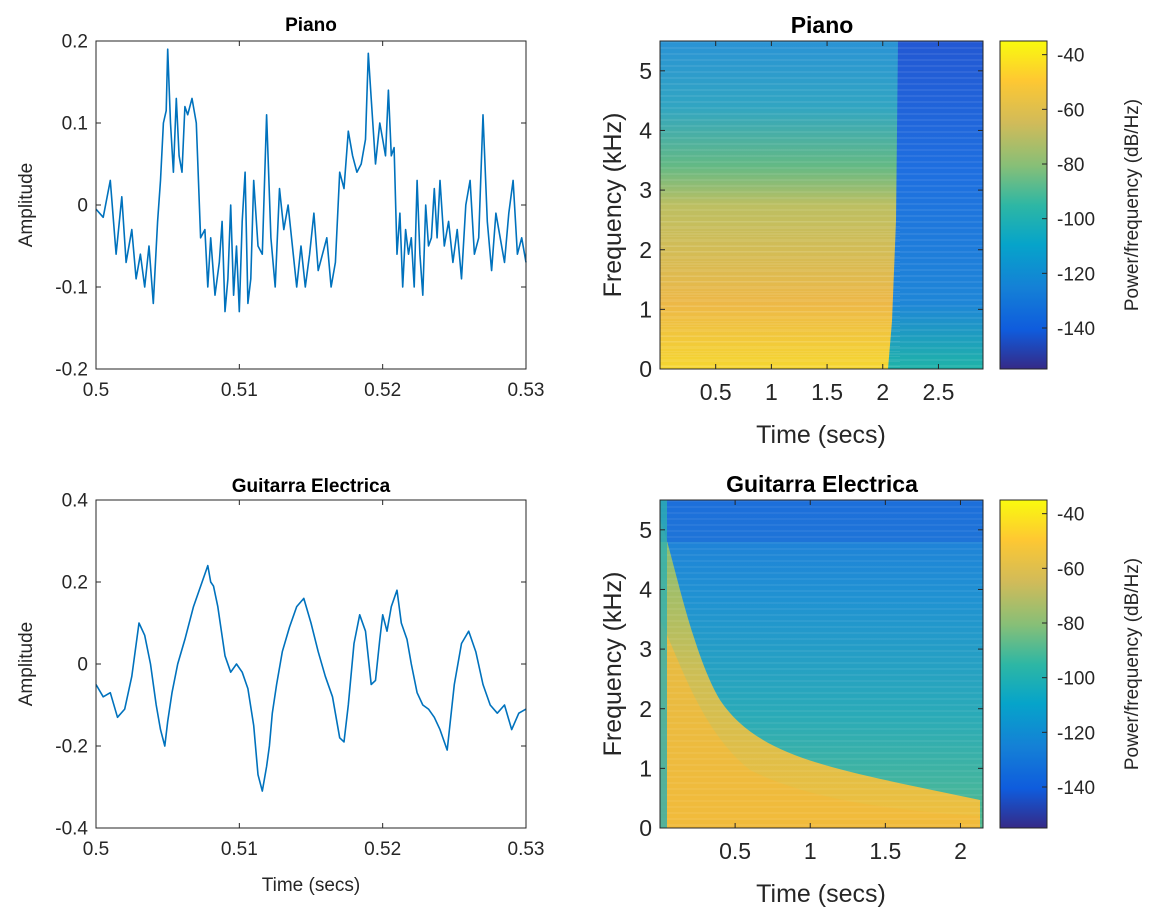 The height and width of the screenshot is (909, 1154). Describe the element at coordinates (75, 501) in the screenshot. I see `y-tick-label: 0.4` at that location.